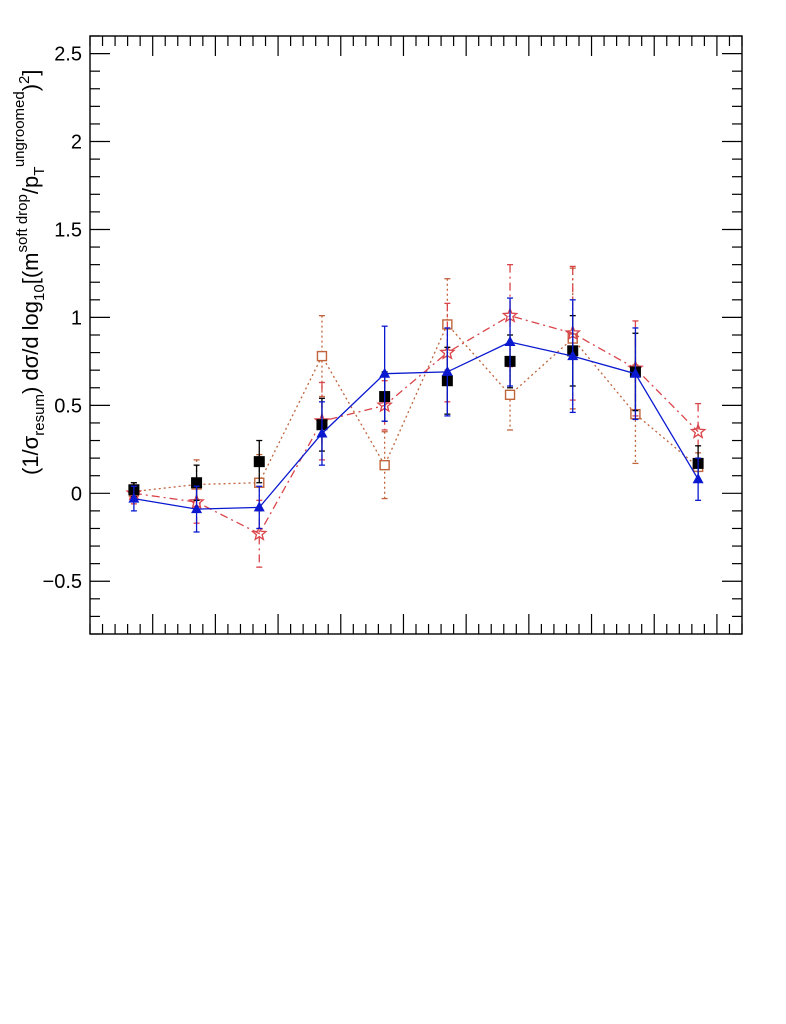 This screenshot has height=1024, width=786. I want to click on y-axis-title-sup1: soft drop, so click(22, 223).